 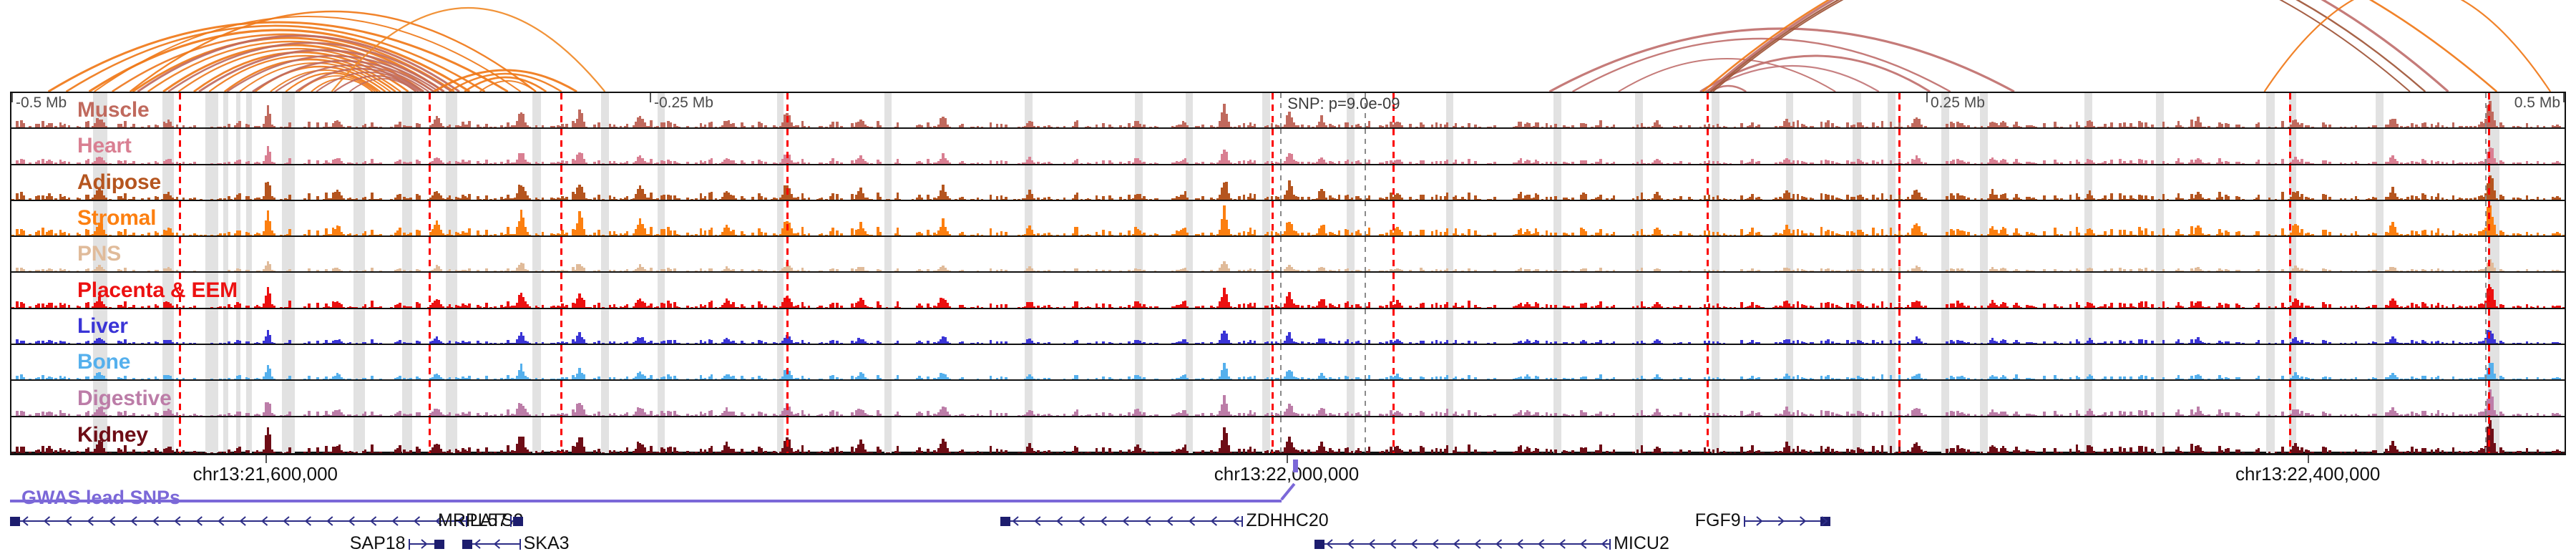 I want to click on signal-track-adipose: Adipose, so click(x=1288, y=183).